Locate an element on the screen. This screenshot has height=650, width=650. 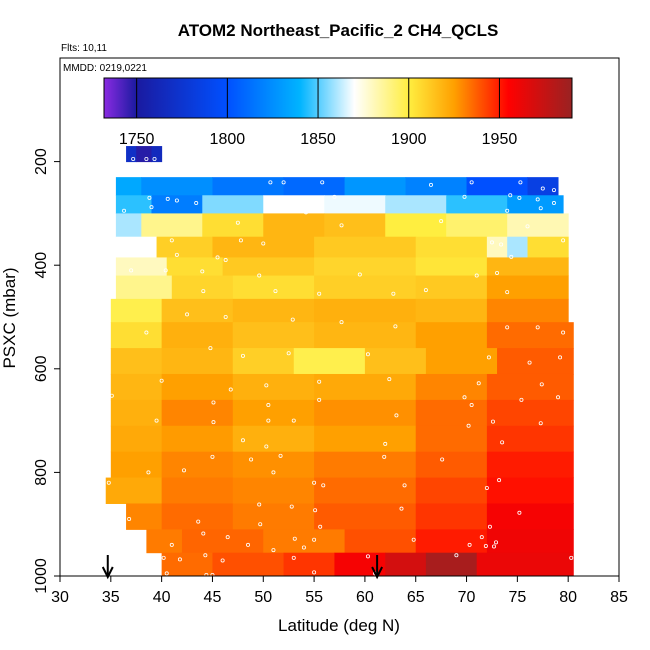
x-axis: 30 35 40 45 50 55 60 65 70 75 80 85 is located at coordinates (339, 591).